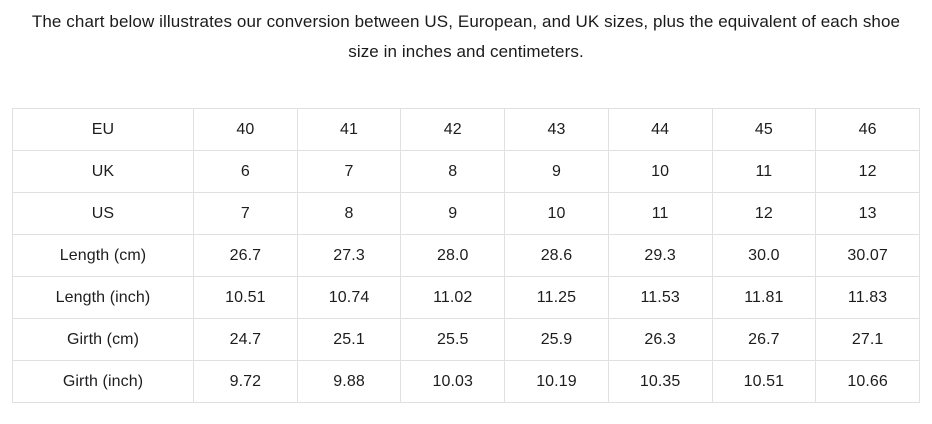 Image resolution: width=932 pixels, height=424 pixels. I want to click on table-cell: 40, so click(245, 129).